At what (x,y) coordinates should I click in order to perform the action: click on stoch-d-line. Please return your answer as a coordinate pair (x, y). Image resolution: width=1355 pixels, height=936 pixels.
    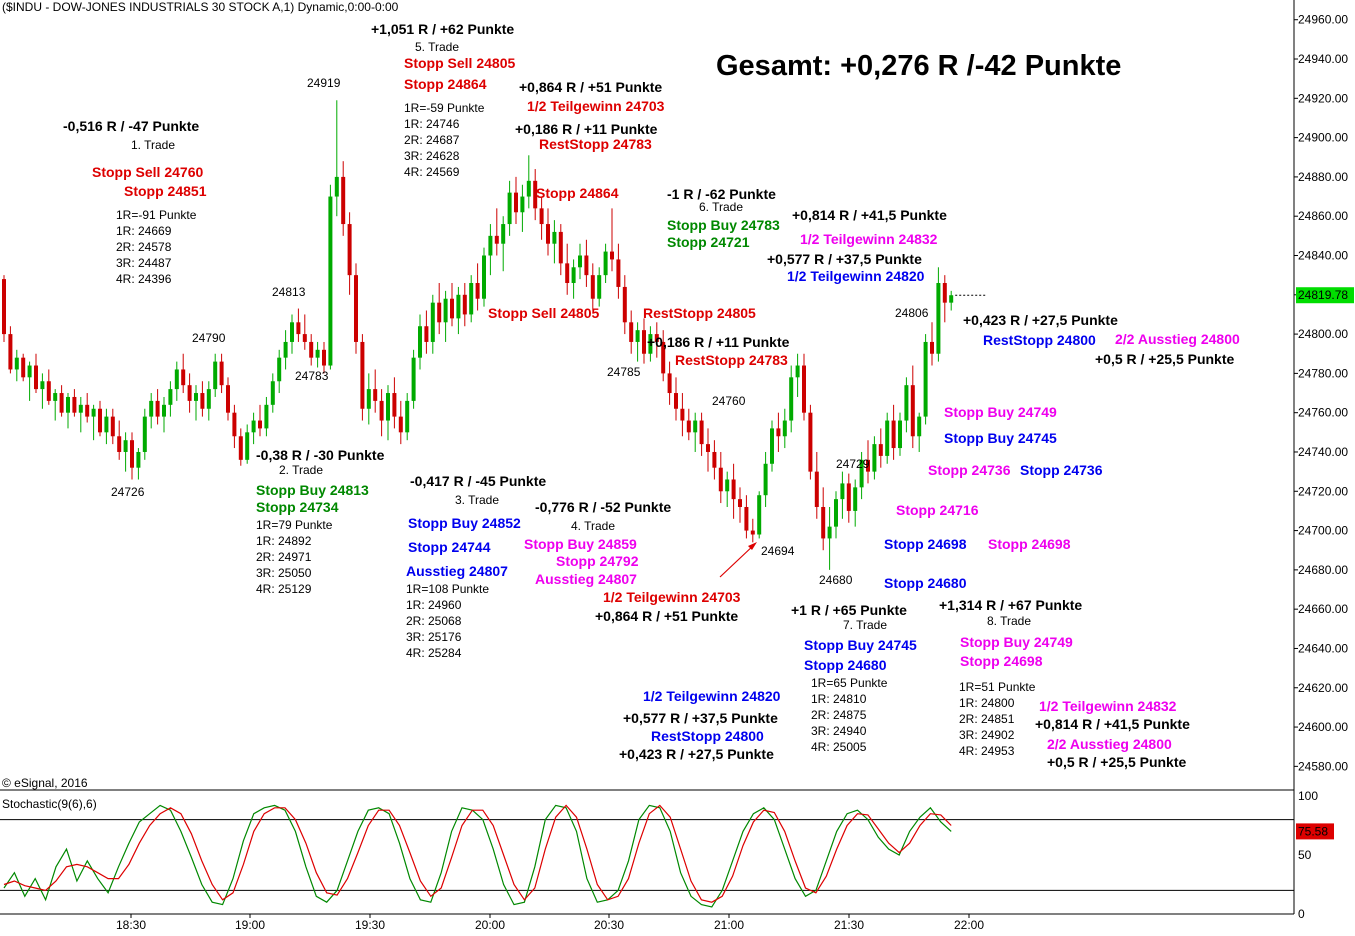
    Looking at the image, I should click on (477, 853).